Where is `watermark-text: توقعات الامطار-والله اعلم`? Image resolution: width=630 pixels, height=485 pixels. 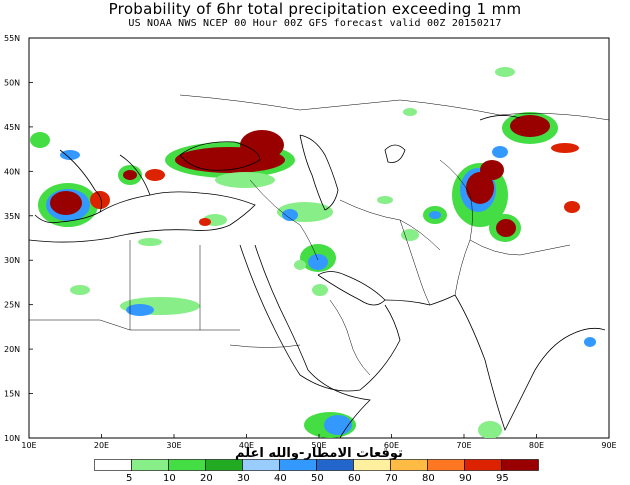
watermark-text: توقعات الامطار-والله اعلم is located at coordinates (319, 453).